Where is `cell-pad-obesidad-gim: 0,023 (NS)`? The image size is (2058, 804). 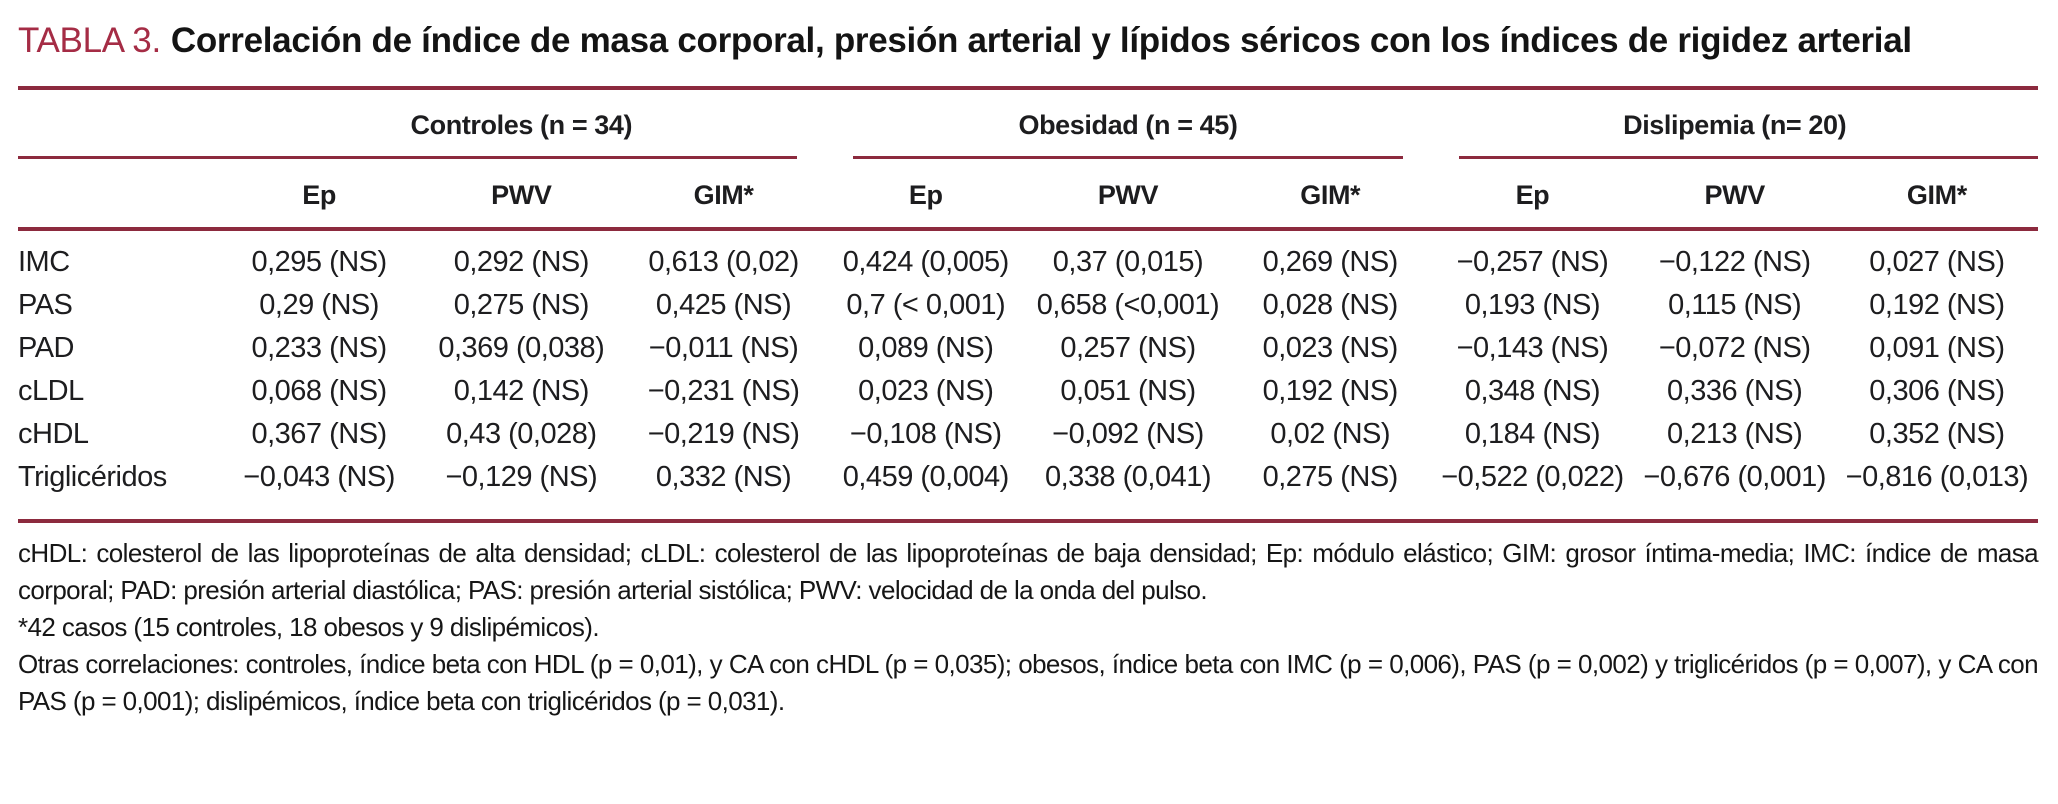
cell-pad-obesidad-gim: 0,023 (NS) is located at coordinates (1330, 347).